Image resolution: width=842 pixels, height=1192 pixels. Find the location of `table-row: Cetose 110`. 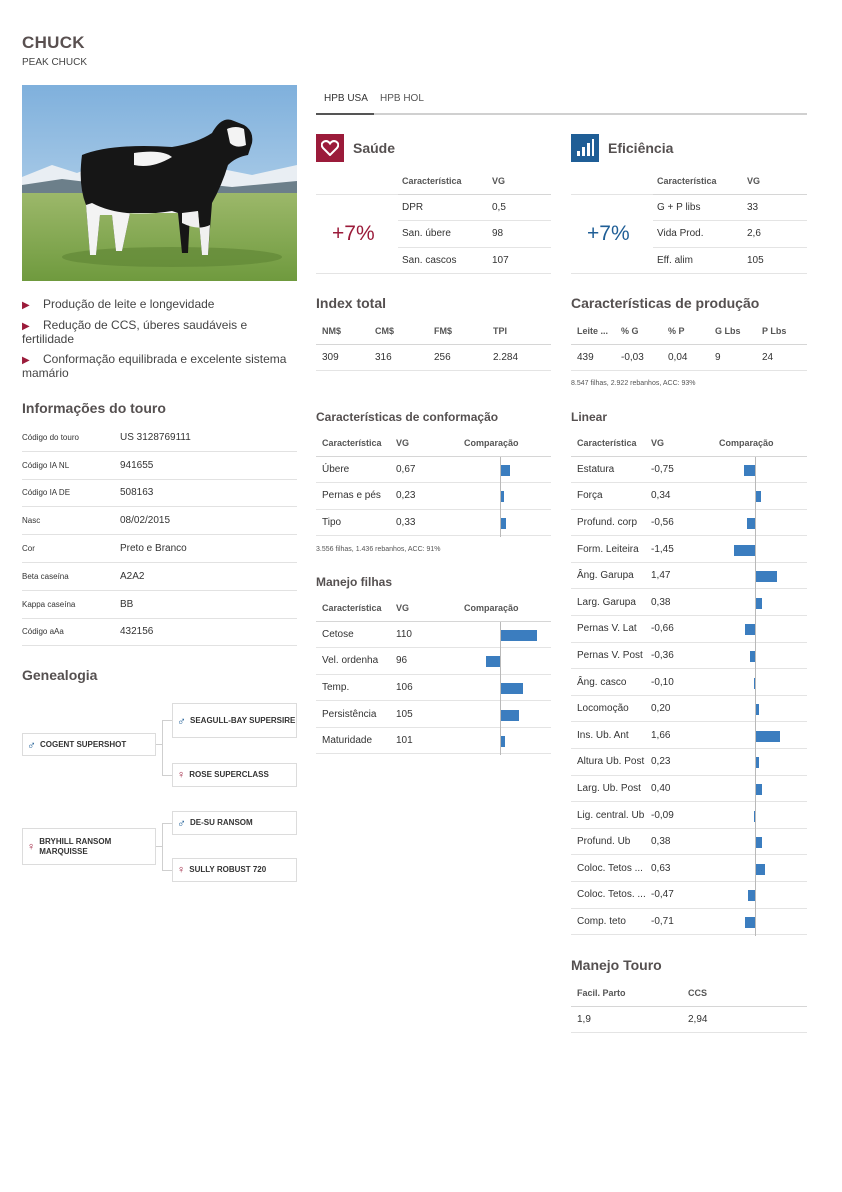

table-row: Cetose 110 is located at coordinates (433, 635).